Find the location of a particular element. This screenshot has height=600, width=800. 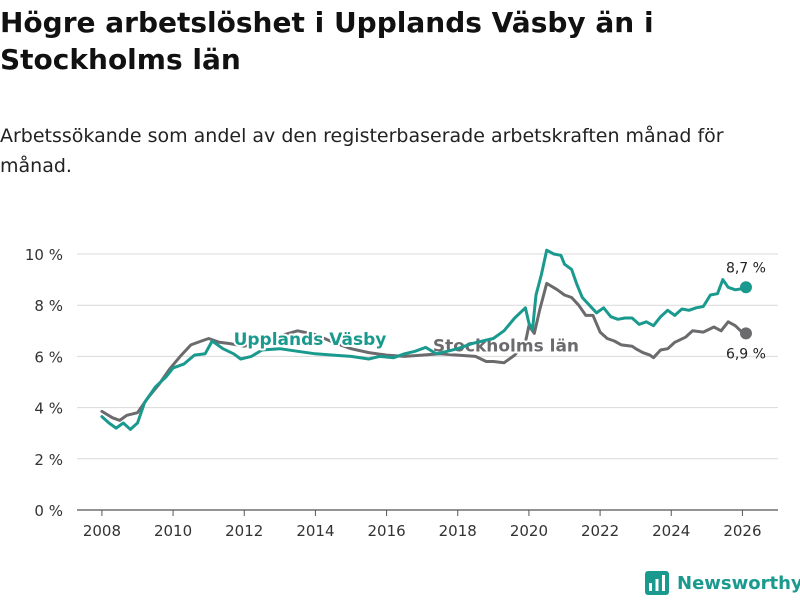

y-tick-label: 2 % is located at coordinates (48, 460).